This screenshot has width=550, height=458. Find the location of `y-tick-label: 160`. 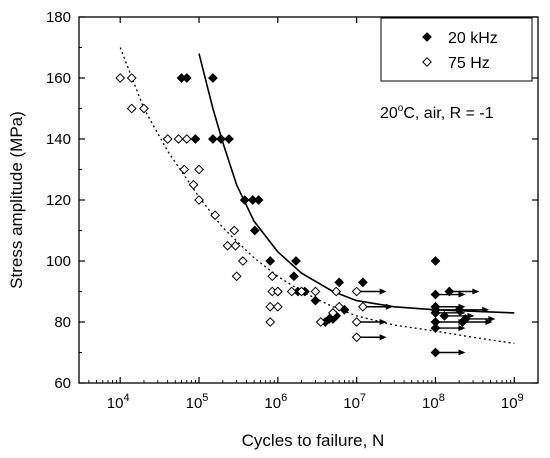

y-tick-label: 160 is located at coordinates (58, 78).